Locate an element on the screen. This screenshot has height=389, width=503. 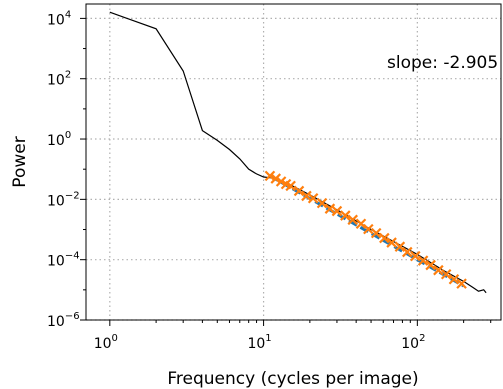
y-tick-label: 10⁴ is located at coordinates (59, 18).